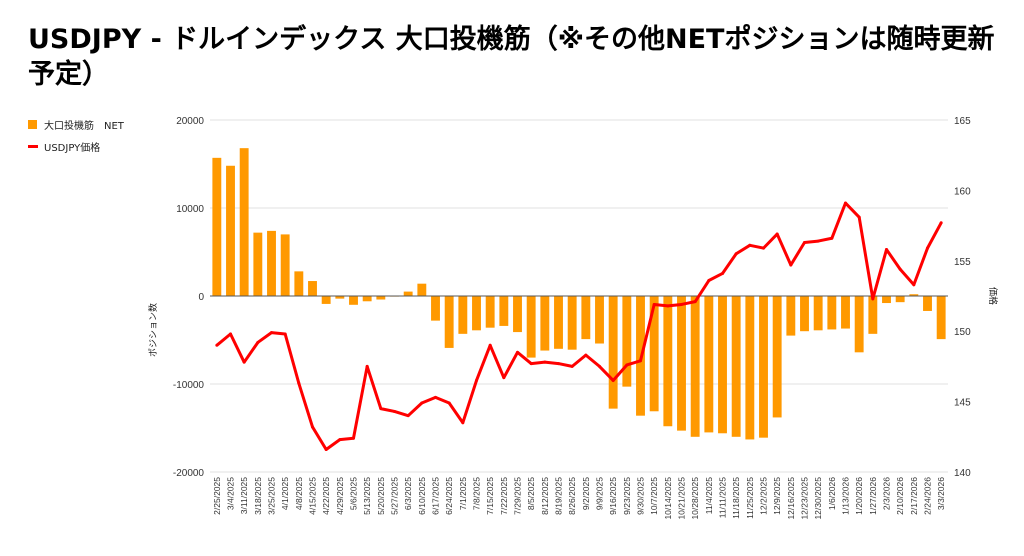  I want to click on x-tick-label: 12/23/2025, so click(805, 498).